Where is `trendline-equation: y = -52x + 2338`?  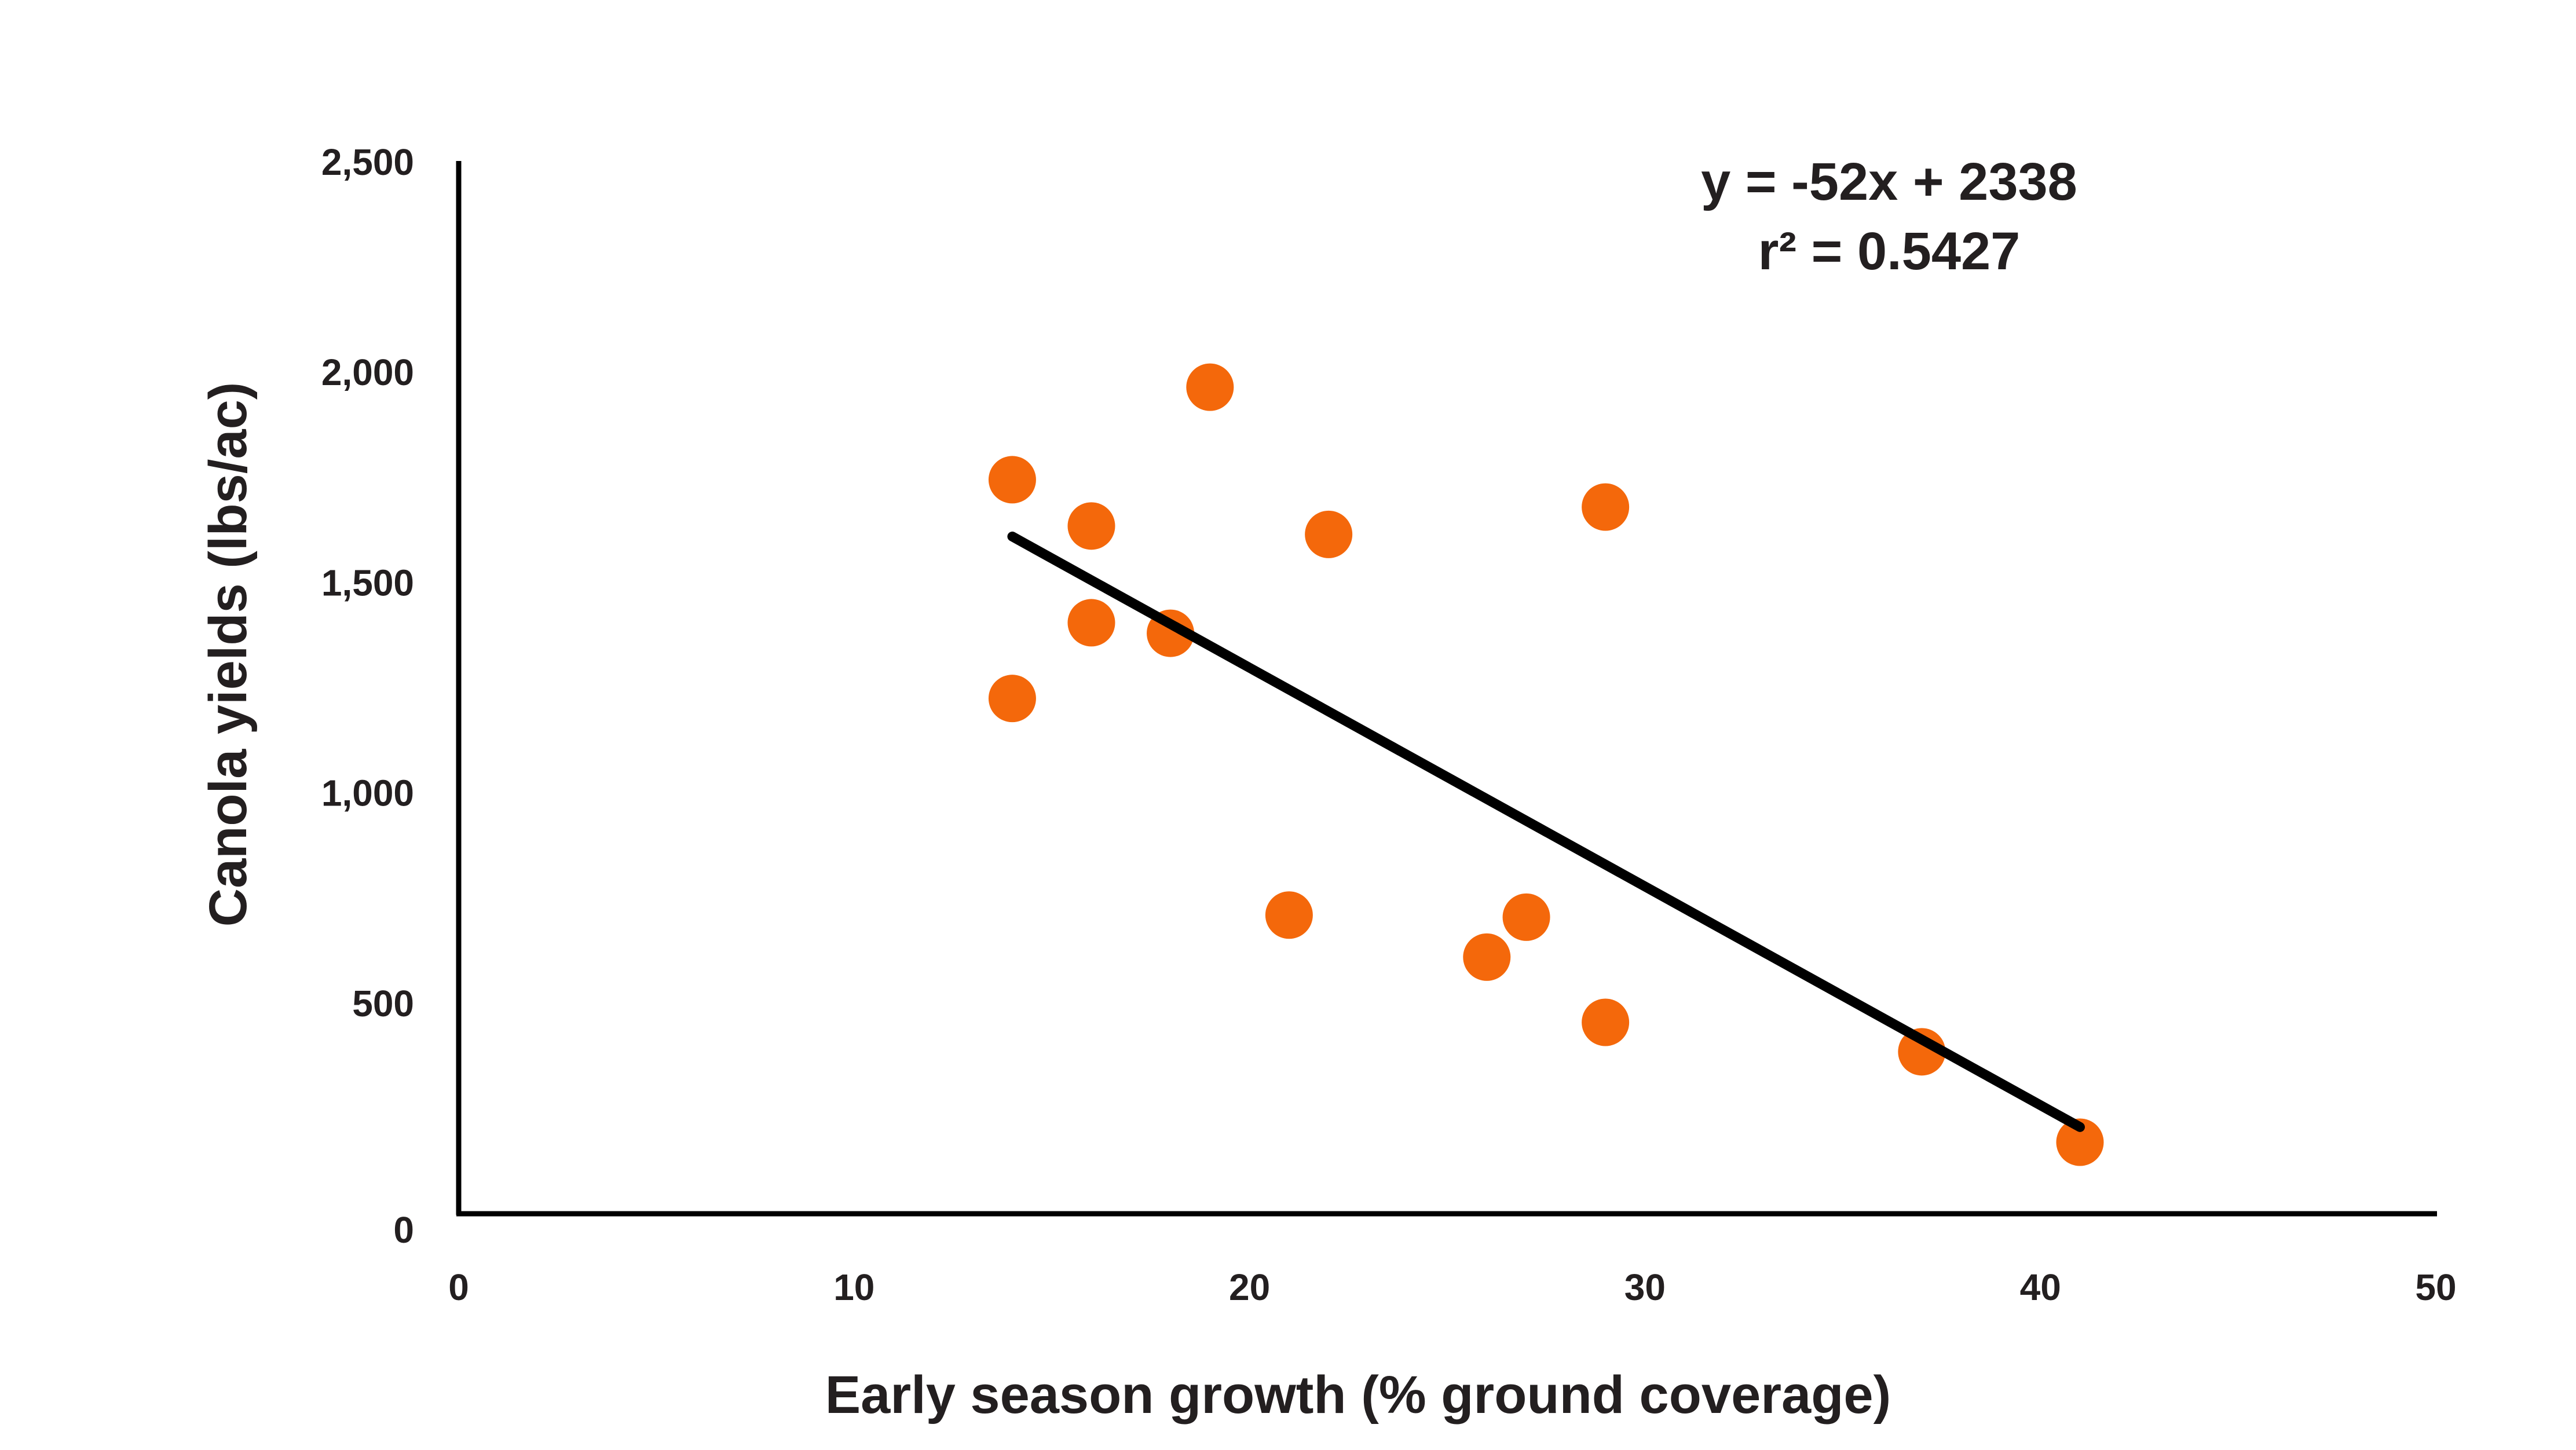 trendline-equation: y = -52x + 2338 is located at coordinates (1889, 181).